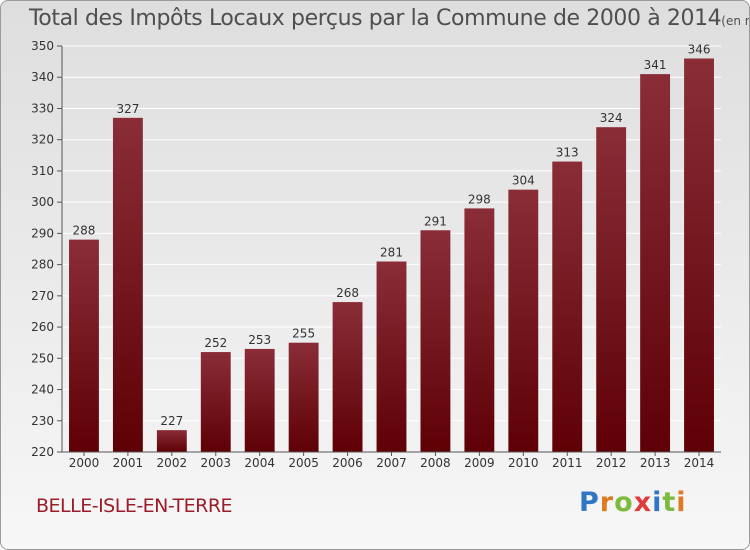  Describe the element at coordinates (172, 463) in the screenshot. I see `x-tick-label-2002: 2002` at that location.